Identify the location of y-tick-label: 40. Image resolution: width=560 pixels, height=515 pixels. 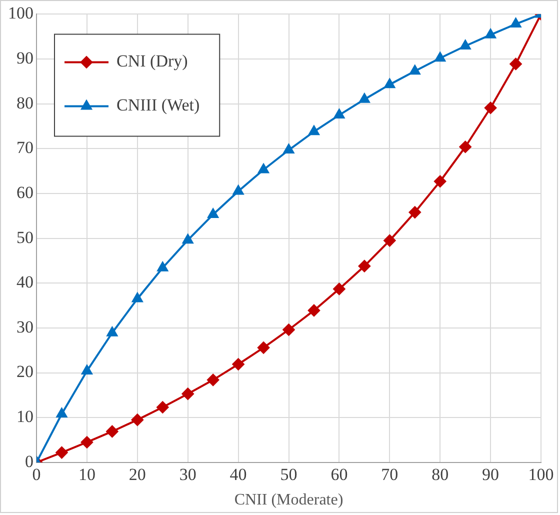
(25, 282).